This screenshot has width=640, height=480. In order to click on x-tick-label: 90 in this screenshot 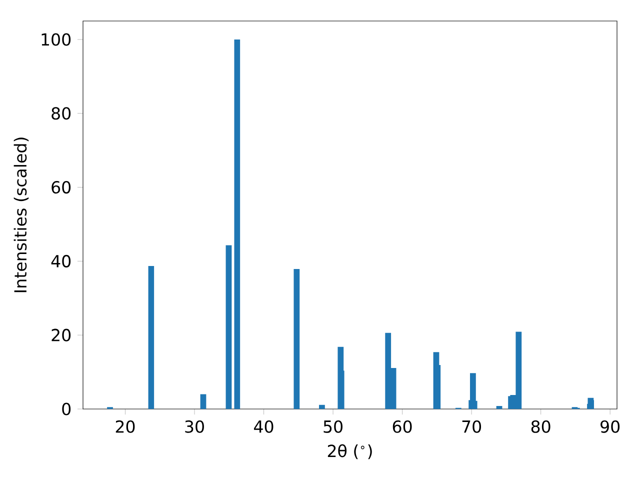, I will do `click(610, 426)`.